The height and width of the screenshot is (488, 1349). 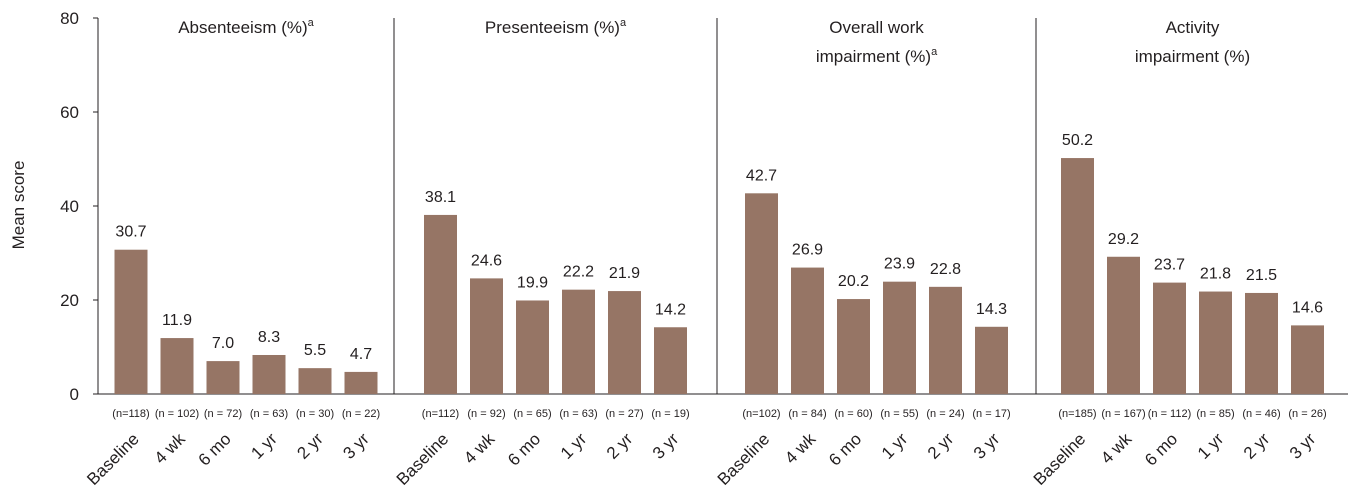 I want to click on panel-title: Presenteeism (%)a, so click(x=556, y=27).